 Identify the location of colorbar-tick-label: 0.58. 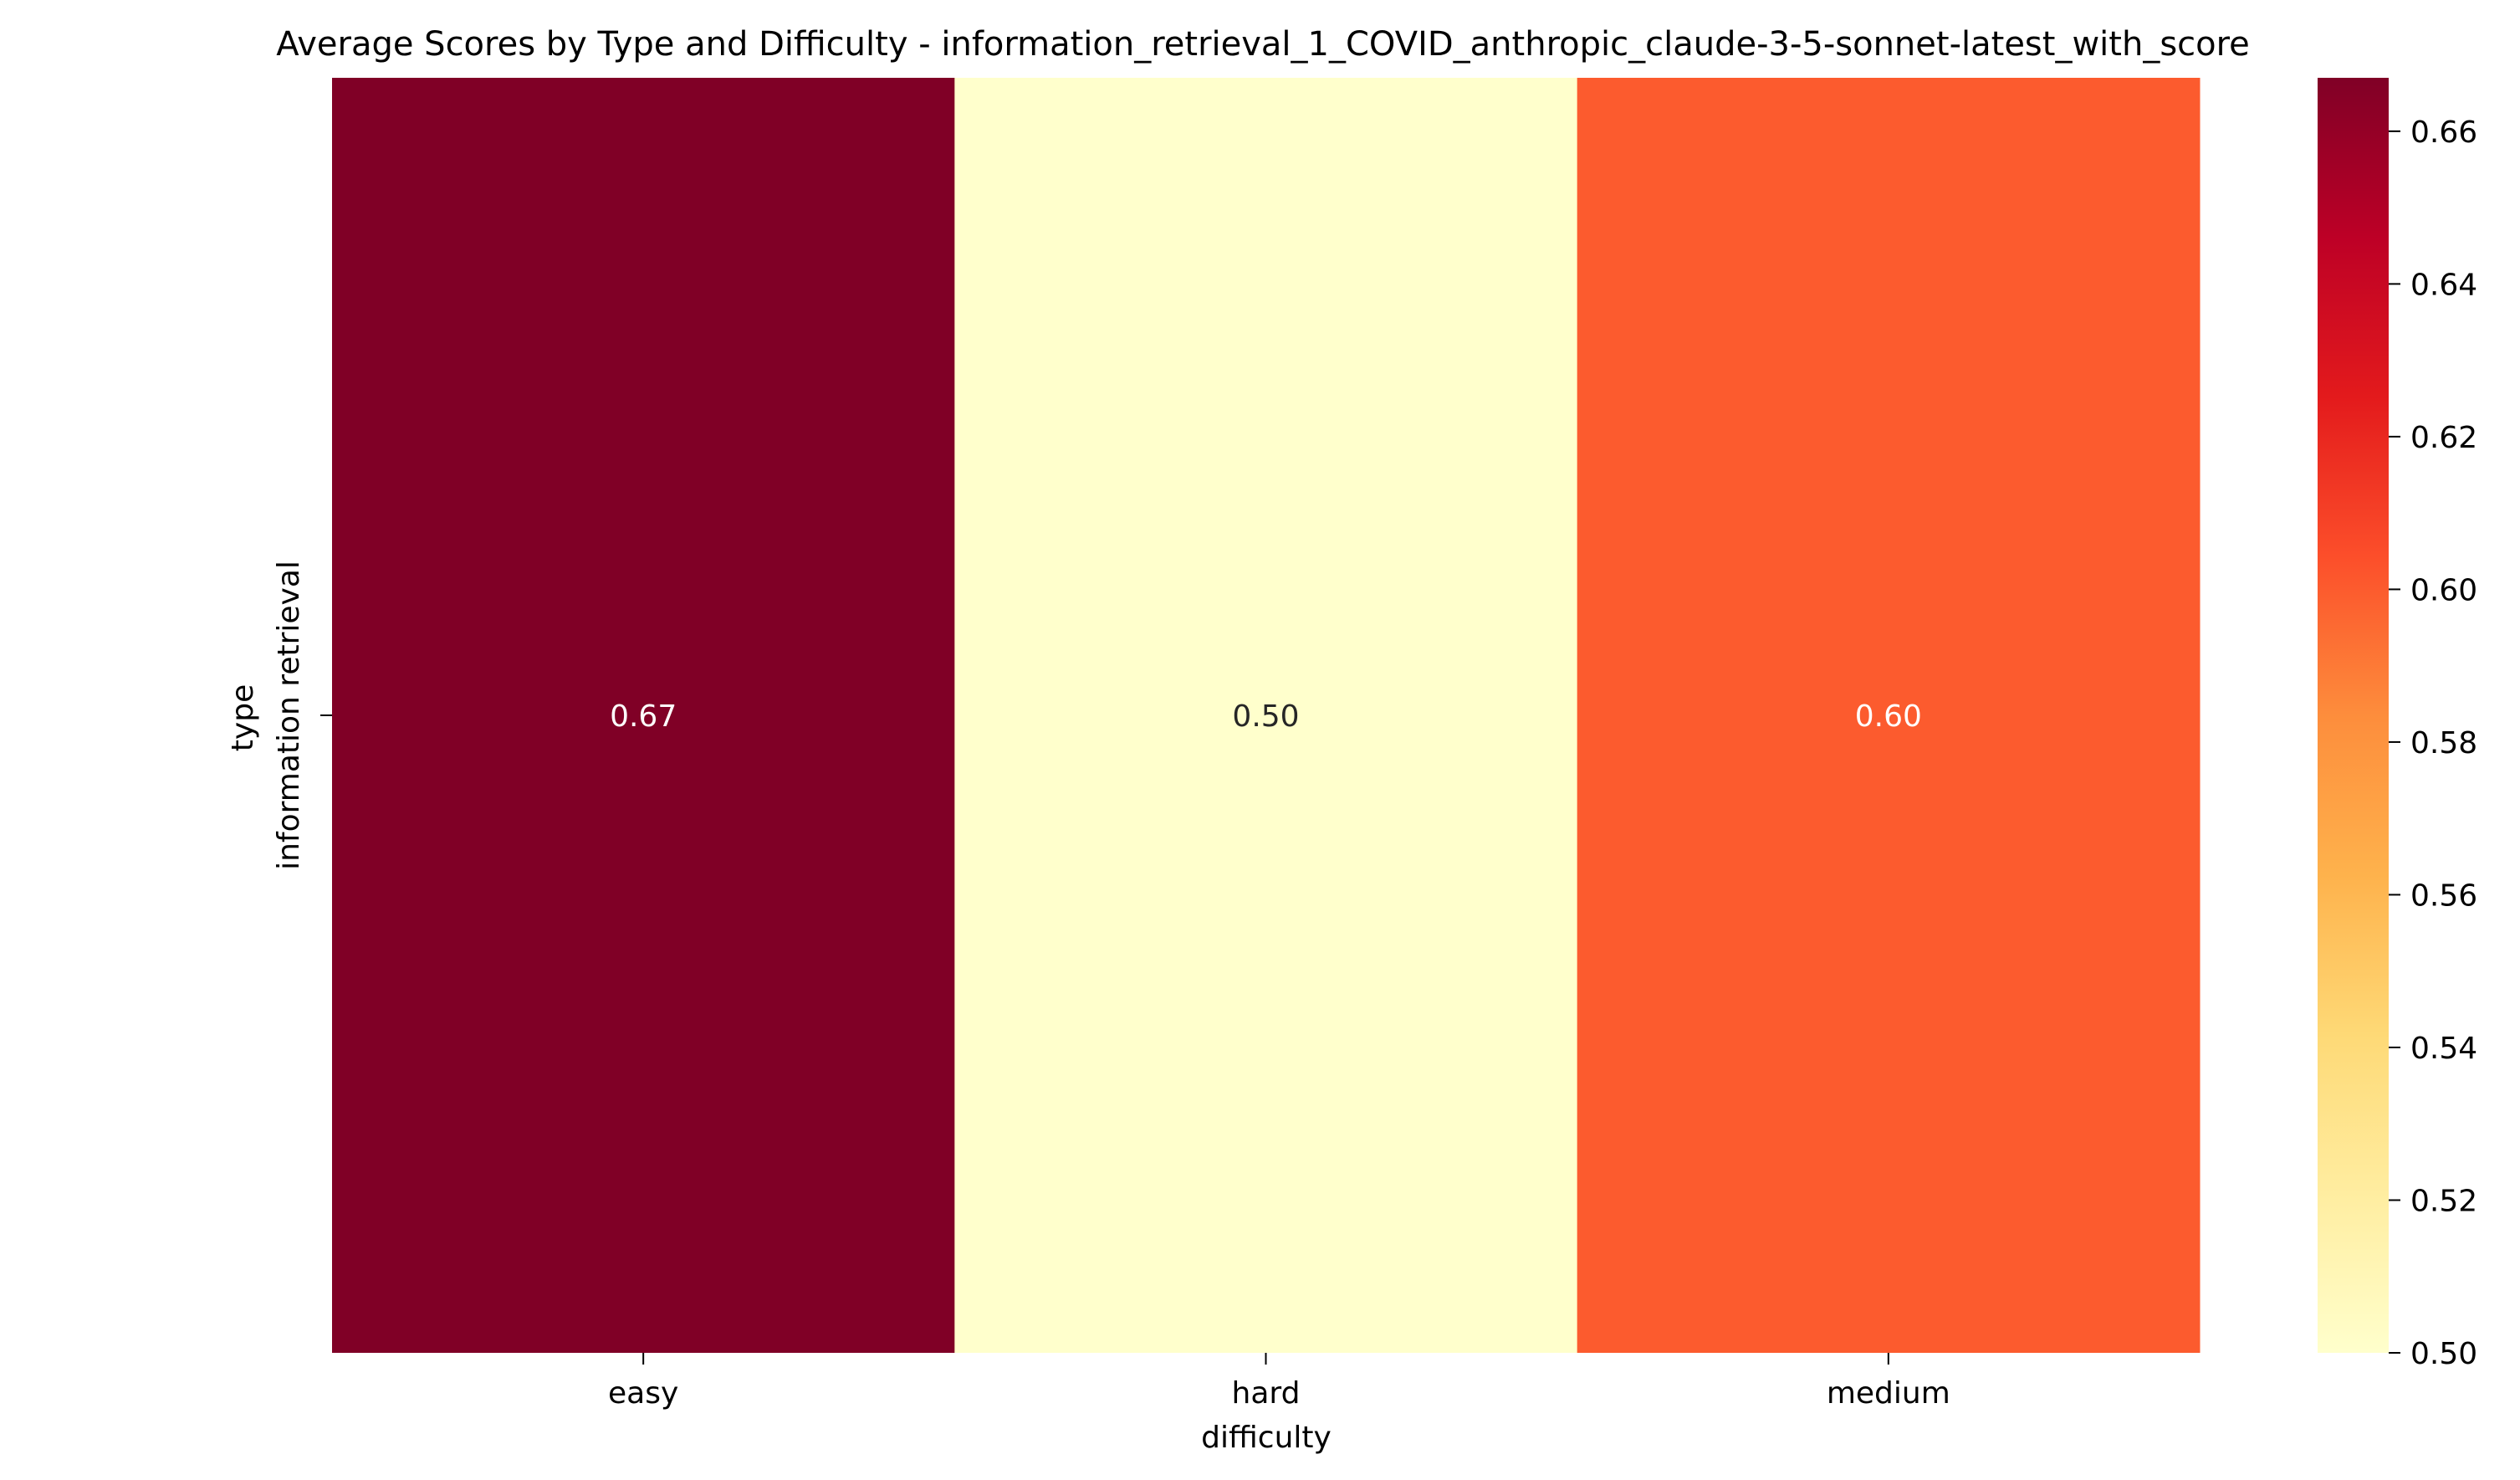
(2443, 743).